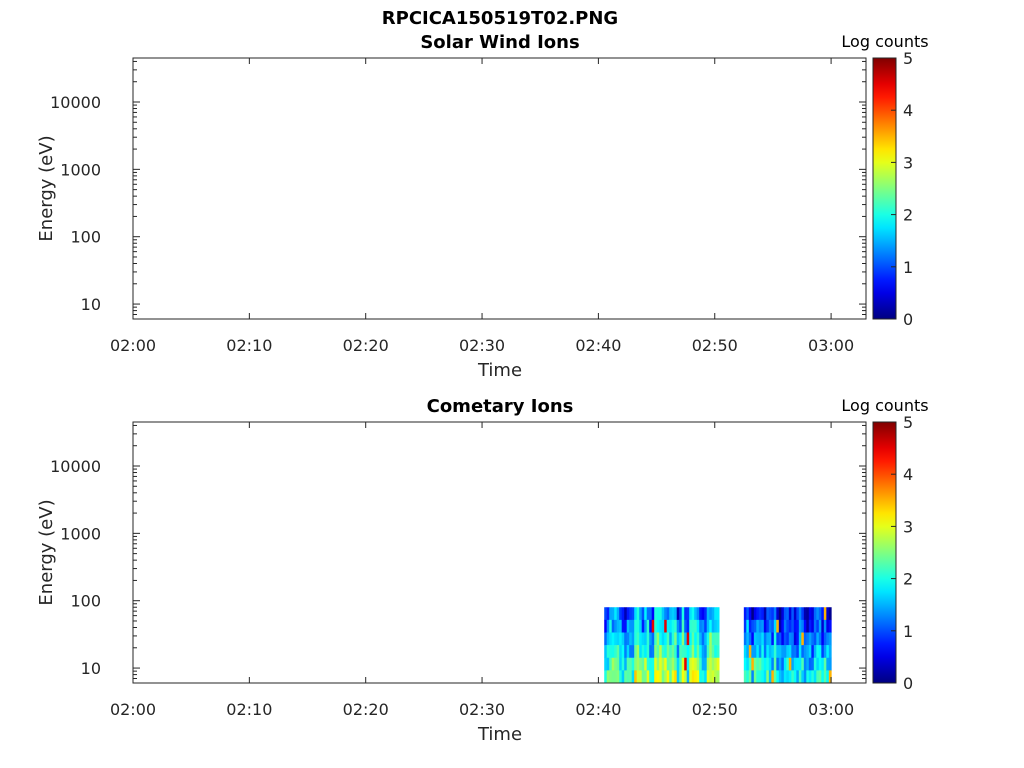 The height and width of the screenshot is (768, 1024). What do you see at coordinates (715, 709) in the screenshot?
I see `x-tick-label: 02:50` at bounding box center [715, 709].